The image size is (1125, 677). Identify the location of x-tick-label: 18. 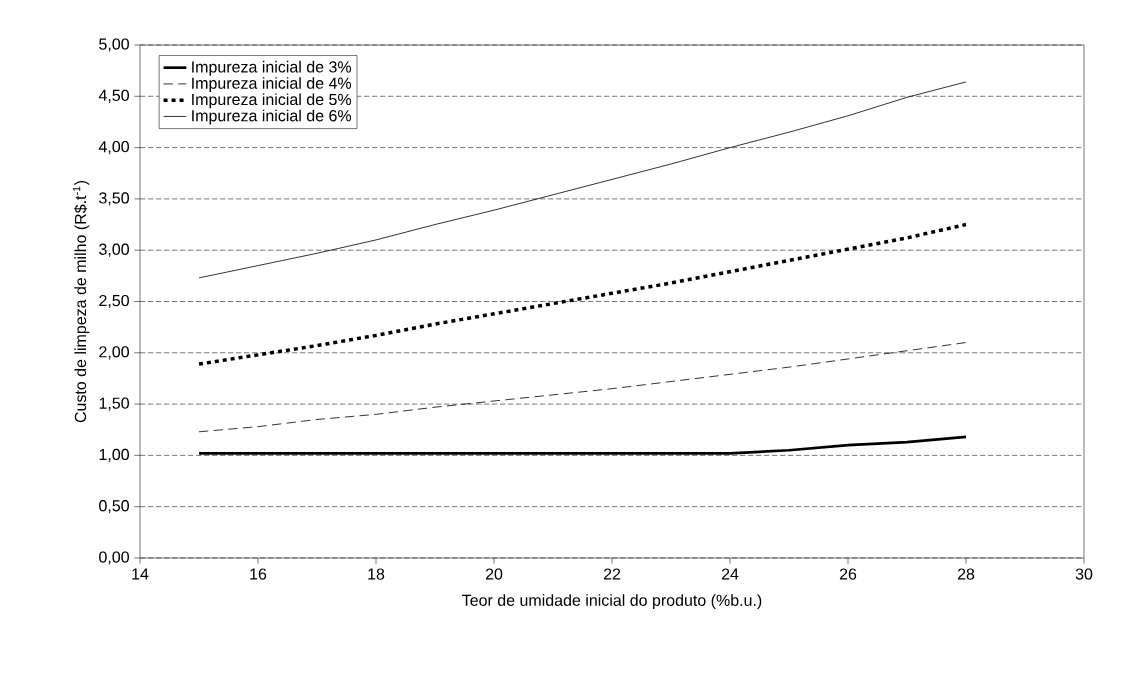
(376, 574).